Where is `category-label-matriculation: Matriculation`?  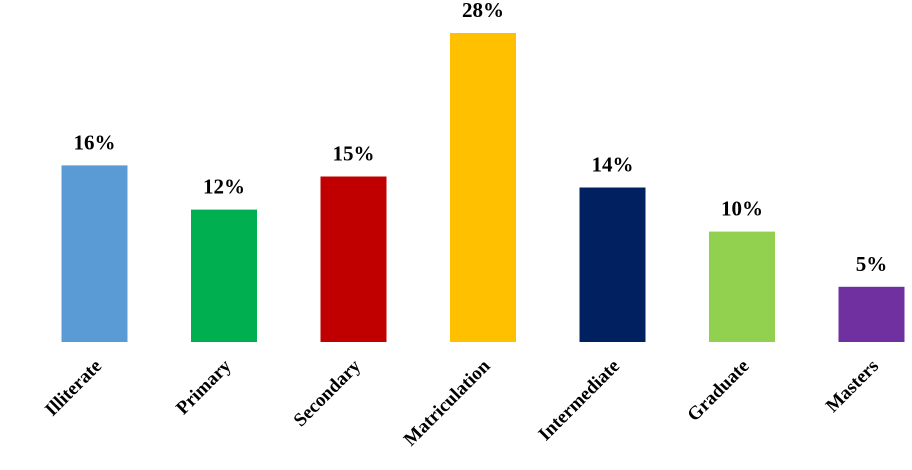 category-label-matriculation: Matriculation is located at coordinates (447, 402).